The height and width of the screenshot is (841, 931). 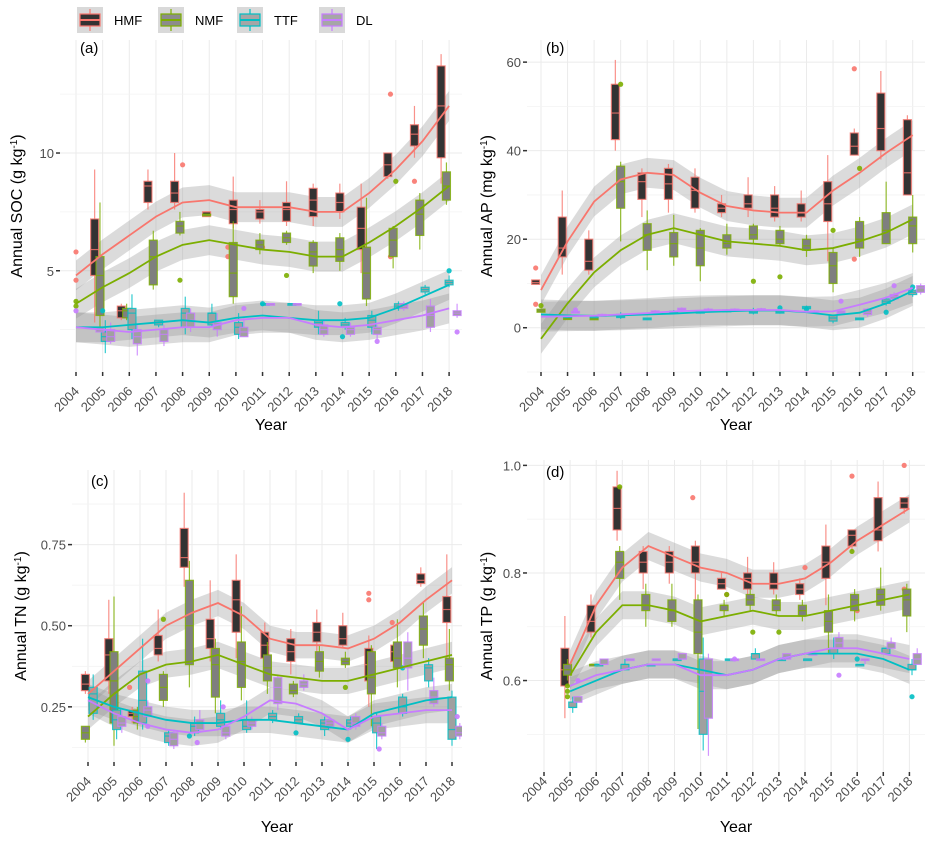 What do you see at coordinates (286, 20) in the screenshot?
I see `legend-label: TTF` at bounding box center [286, 20].